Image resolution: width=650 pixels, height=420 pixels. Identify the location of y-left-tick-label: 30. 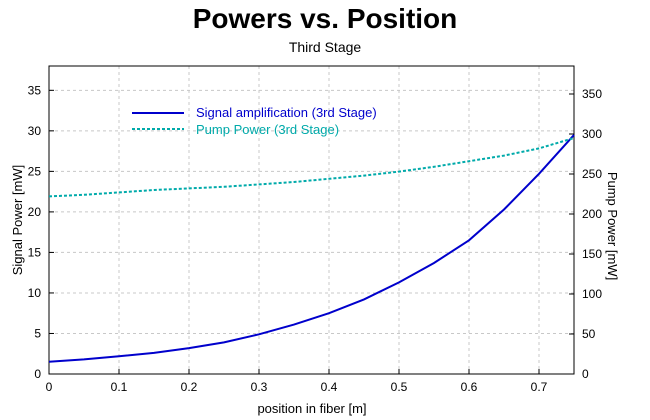
(35, 131).